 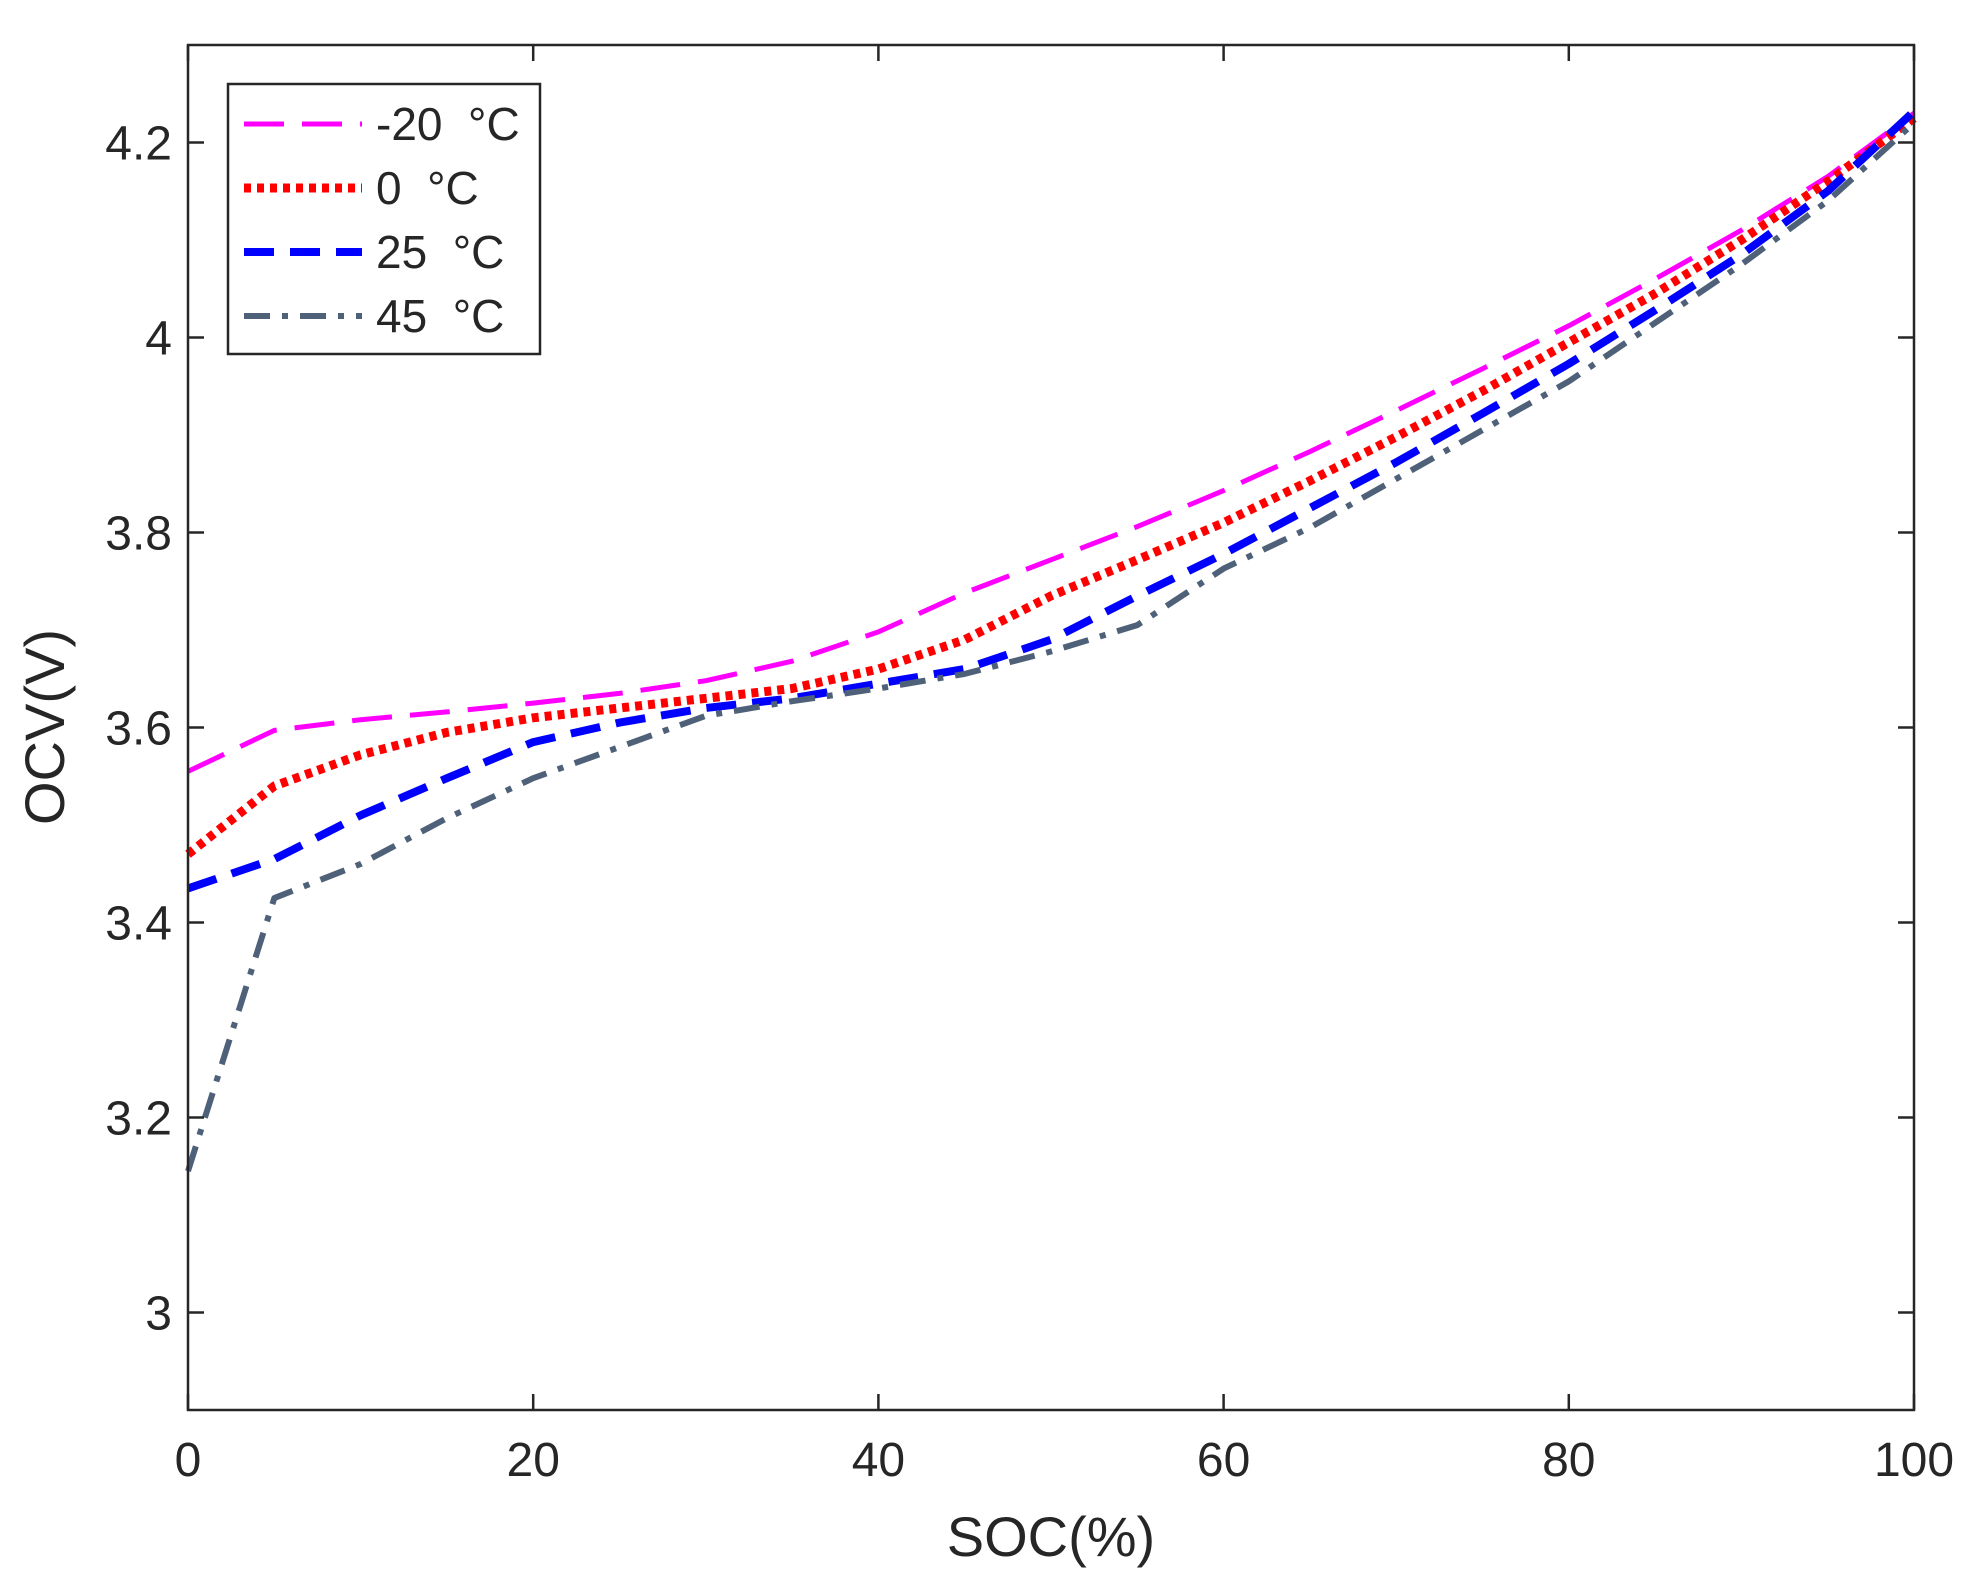 I want to click on y-axis-label: OCV(V), so click(x=44, y=727).